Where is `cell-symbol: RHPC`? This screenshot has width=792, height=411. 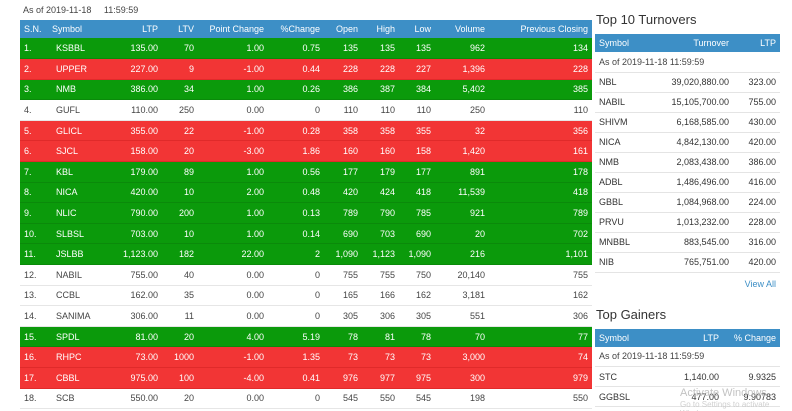
cell-symbol: RHPC is located at coordinates (79, 357).